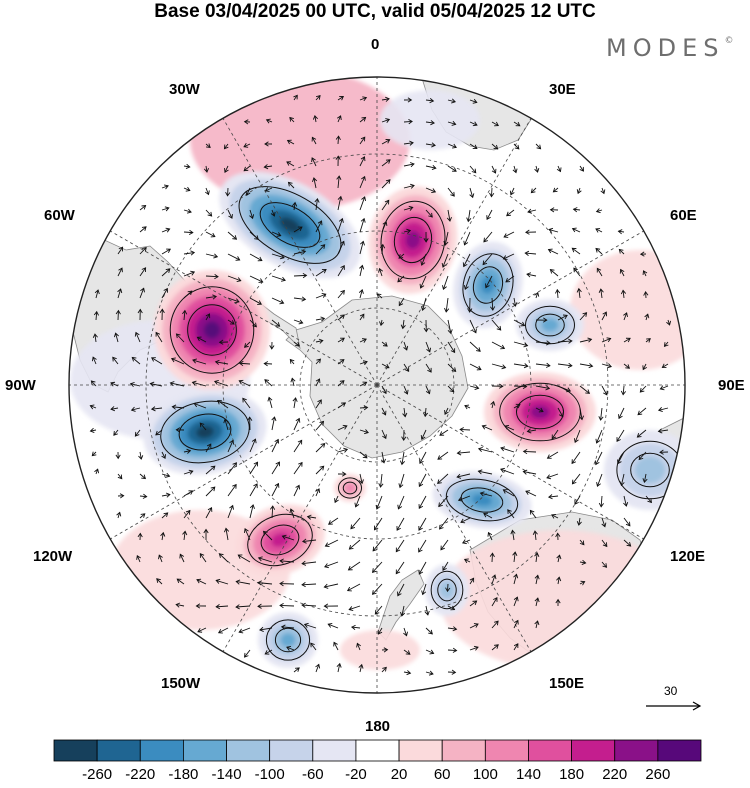 This screenshot has width=750, height=788. Describe the element at coordinates (288, 640) in the screenshot. I see `anomaly-neg-ross-sea` at that location.